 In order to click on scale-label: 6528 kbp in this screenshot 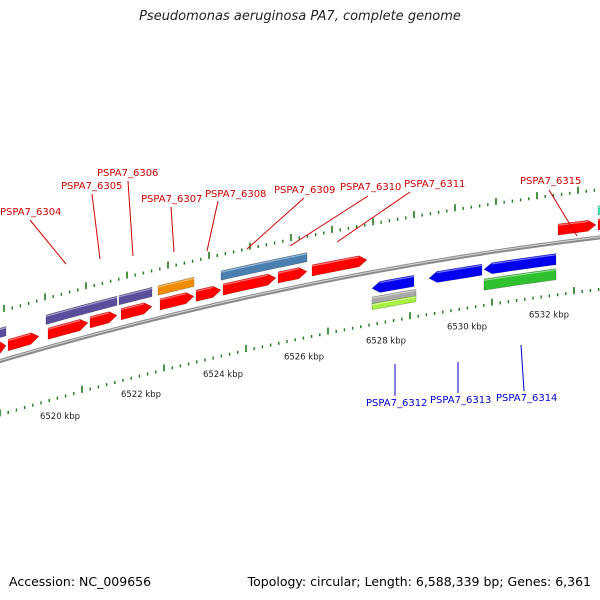, I will do `click(386, 341)`.